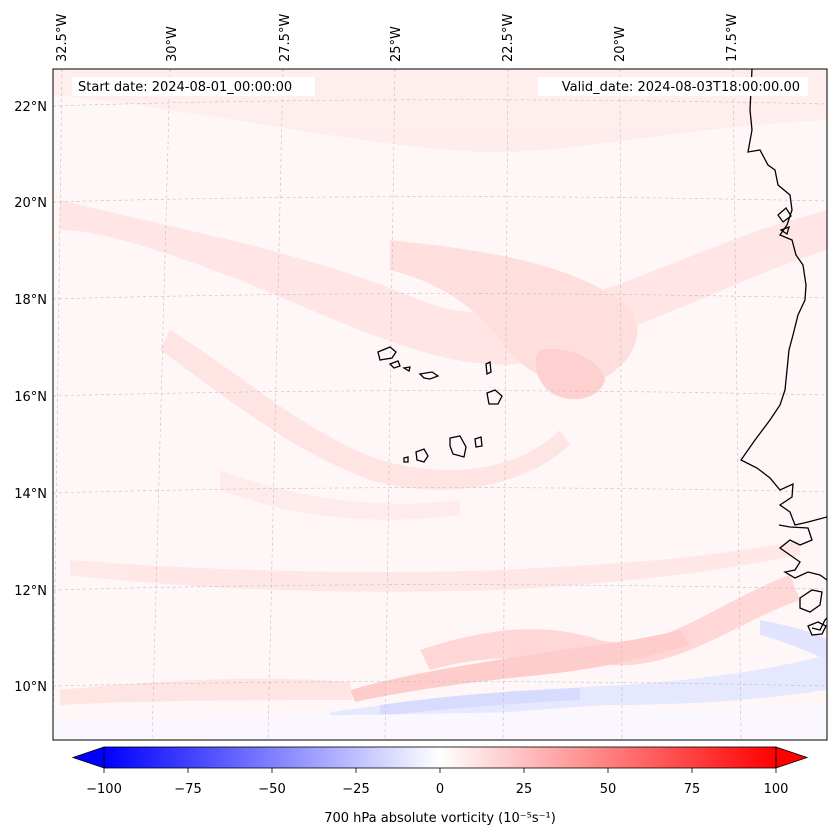  What do you see at coordinates (811, 601) in the screenshot?
I see `coast-guinea-bissau` at bounding box center [811, 601].